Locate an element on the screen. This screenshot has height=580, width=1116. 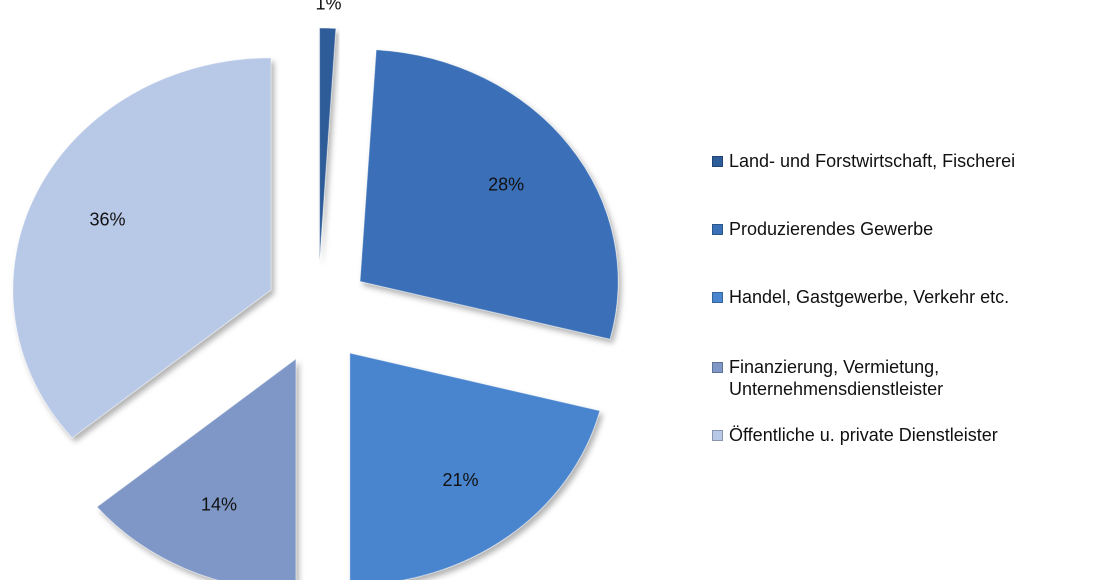
legend-item: Land- und Forstwirtschaft, Fischerei is located at coordinates (863, 161).